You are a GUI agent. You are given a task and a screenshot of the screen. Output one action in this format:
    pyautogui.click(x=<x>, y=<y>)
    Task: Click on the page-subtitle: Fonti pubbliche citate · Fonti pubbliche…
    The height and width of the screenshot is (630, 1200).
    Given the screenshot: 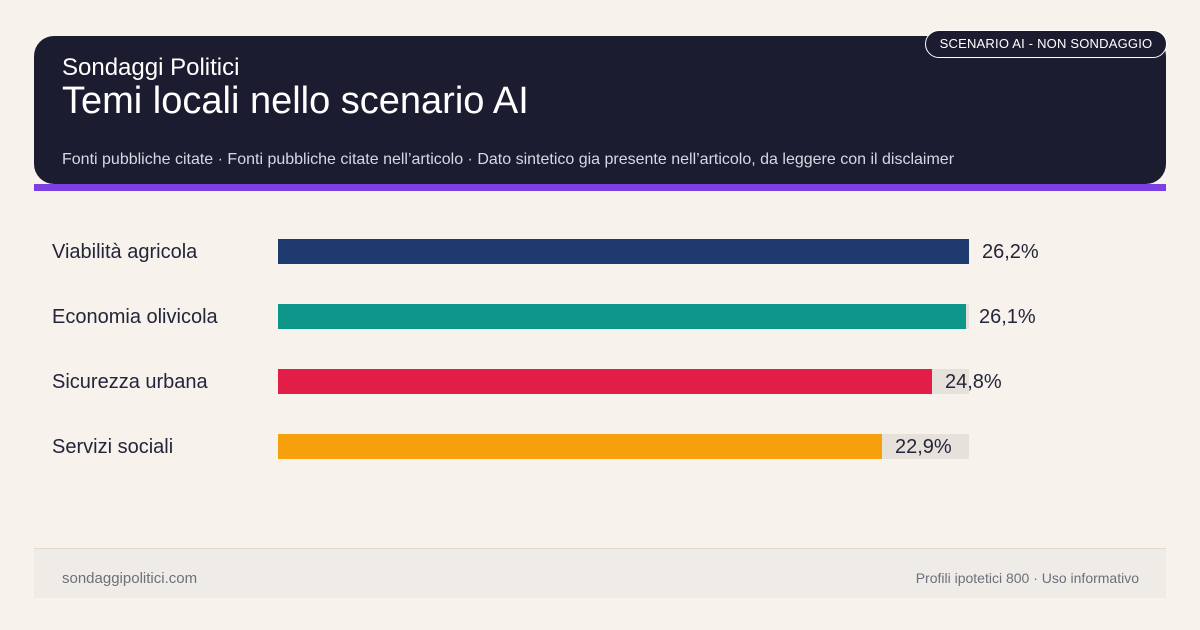 What is the action you would take?
    pyautogui.click(x=508, y=159)
    